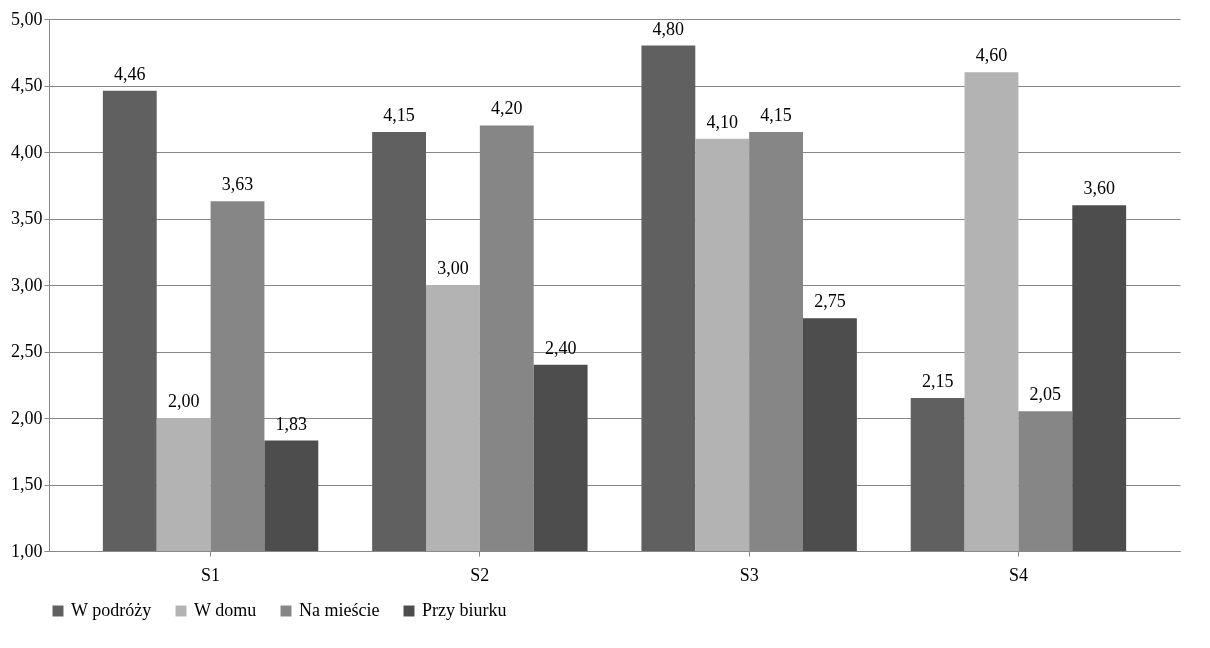 This screenshot has height=648, width=1210. Describe the element at coordinates (27, 417) in the screenshot. I see `y-tick-label: 2,00` at that location.